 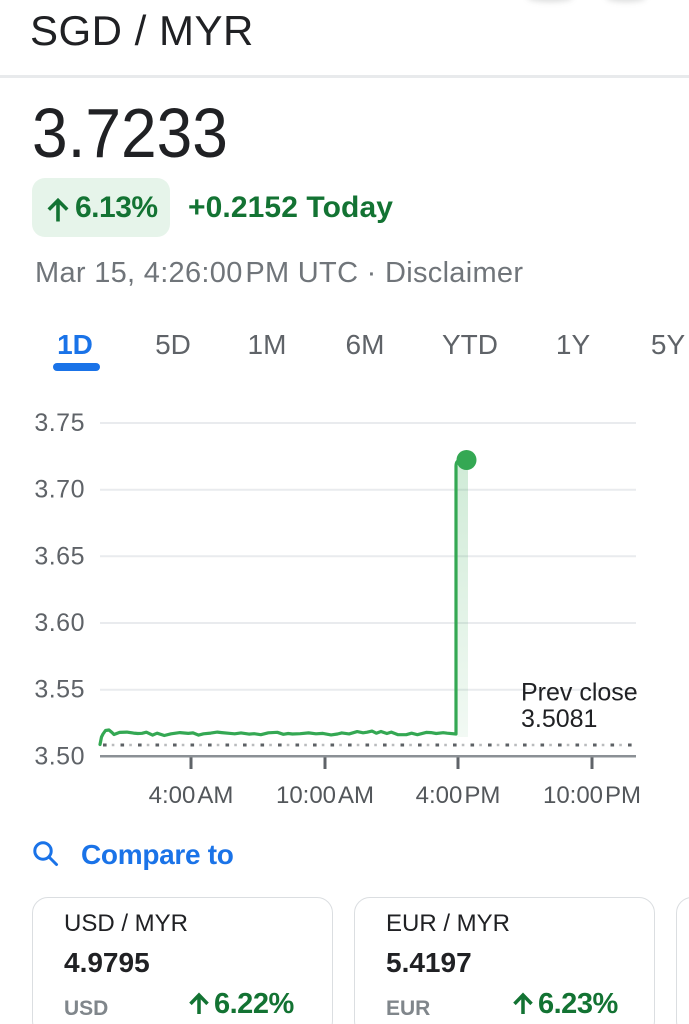 I want to click on svg-text: 10:00 AM, so click(x=325, y=795).